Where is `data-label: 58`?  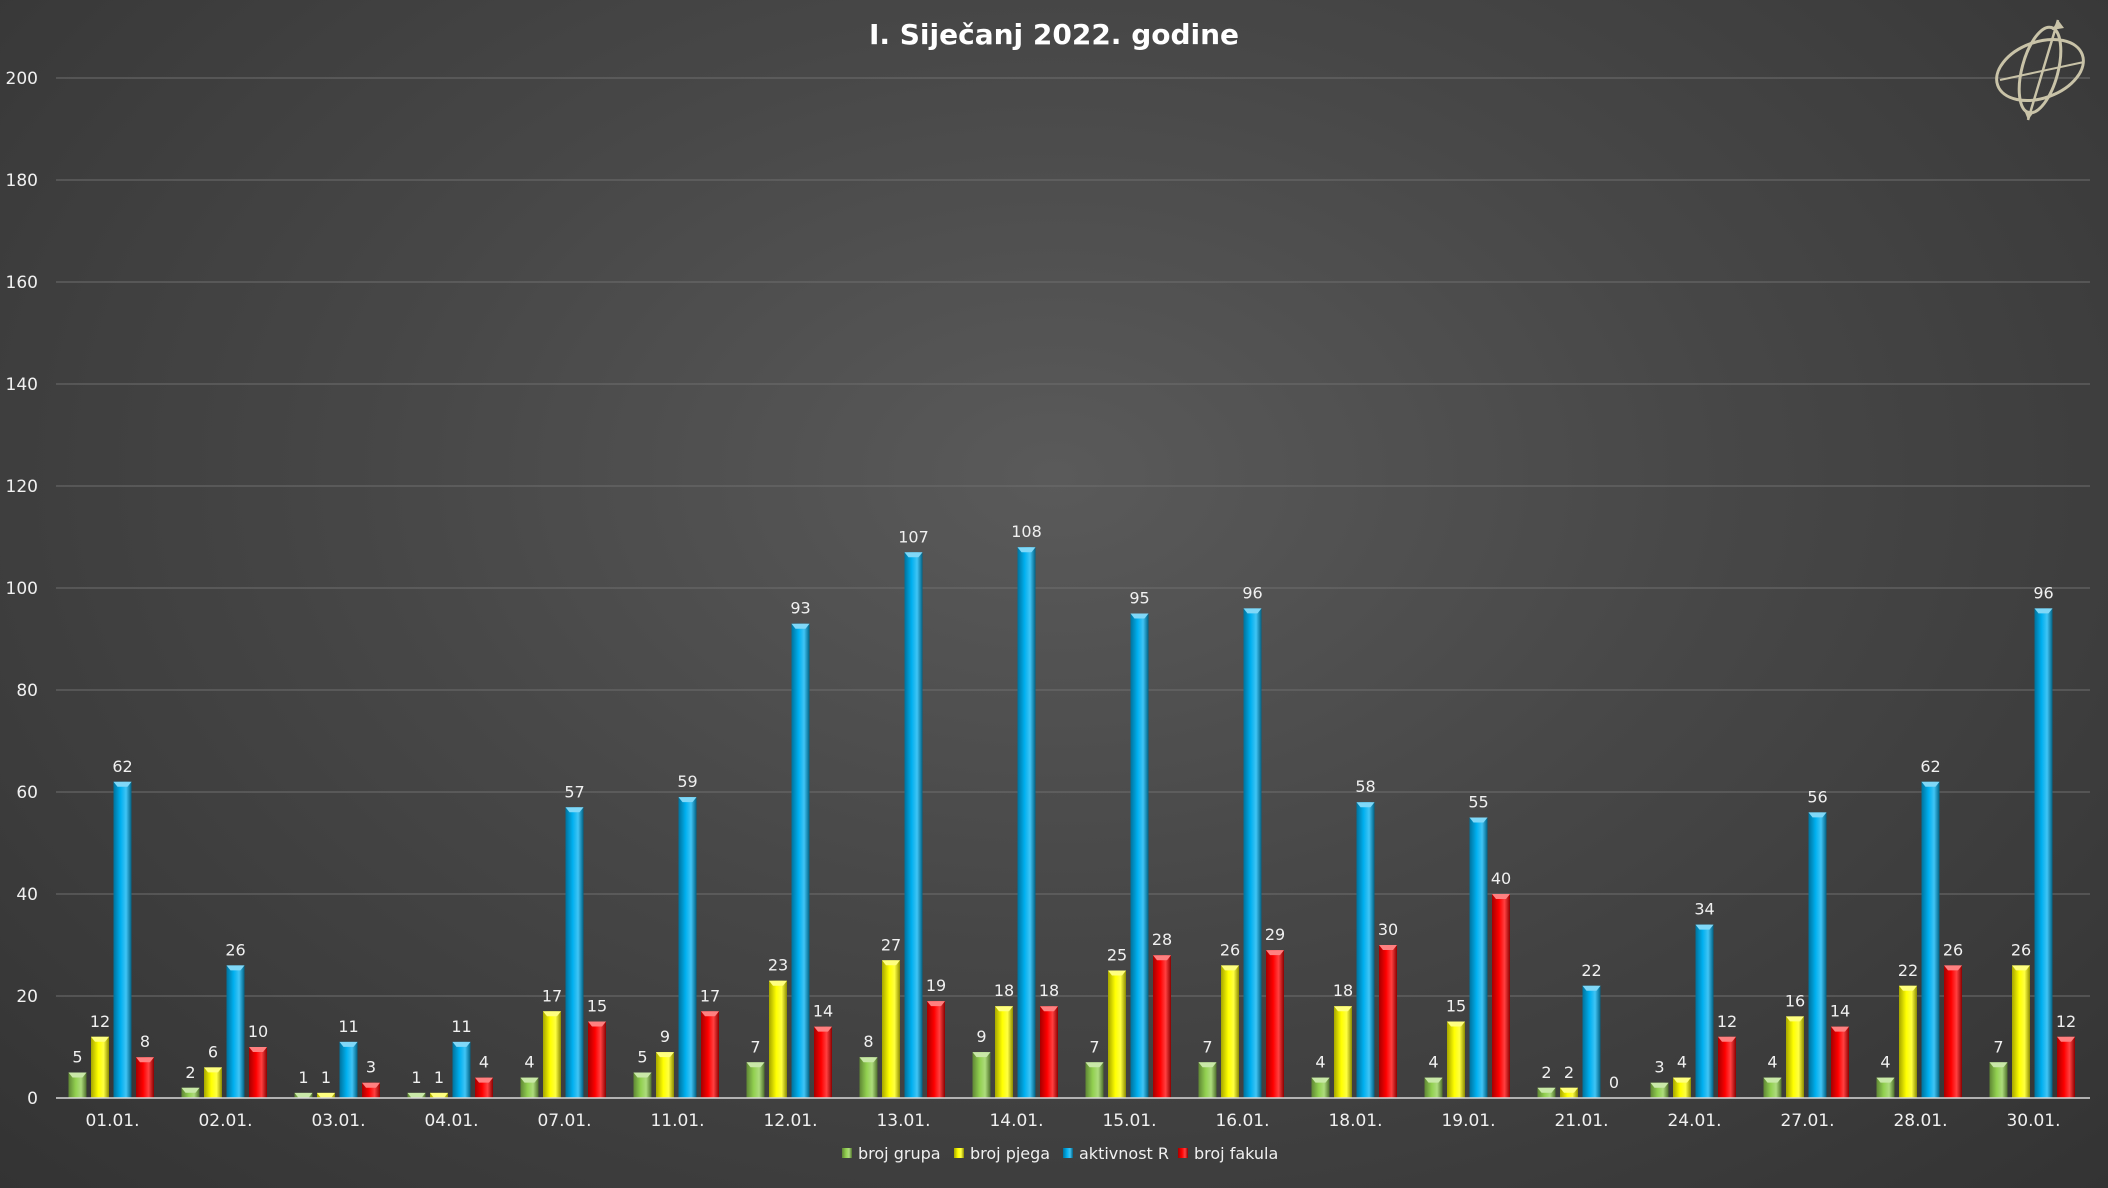 data-label: 58 is located at coordinates (1365, 786).